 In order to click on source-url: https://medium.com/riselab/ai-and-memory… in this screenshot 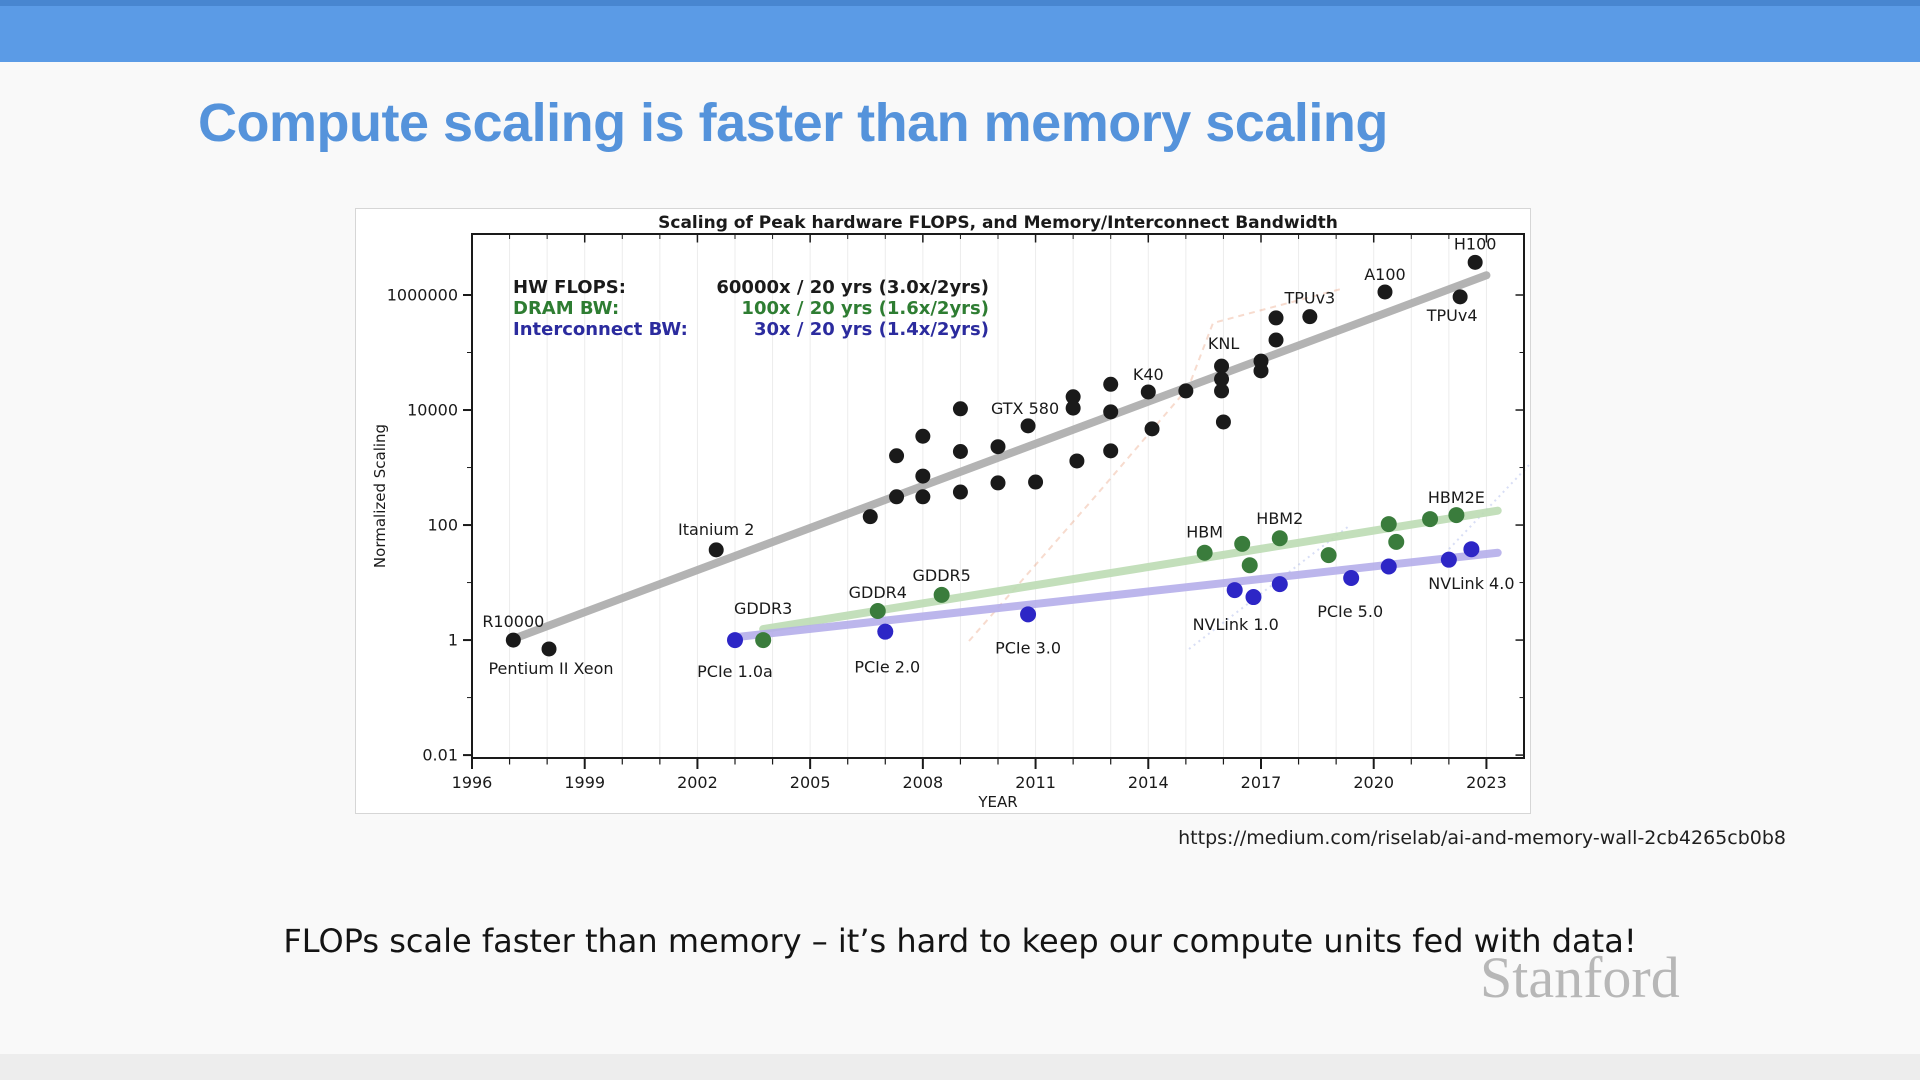, I will do `click(1482, 838)`.